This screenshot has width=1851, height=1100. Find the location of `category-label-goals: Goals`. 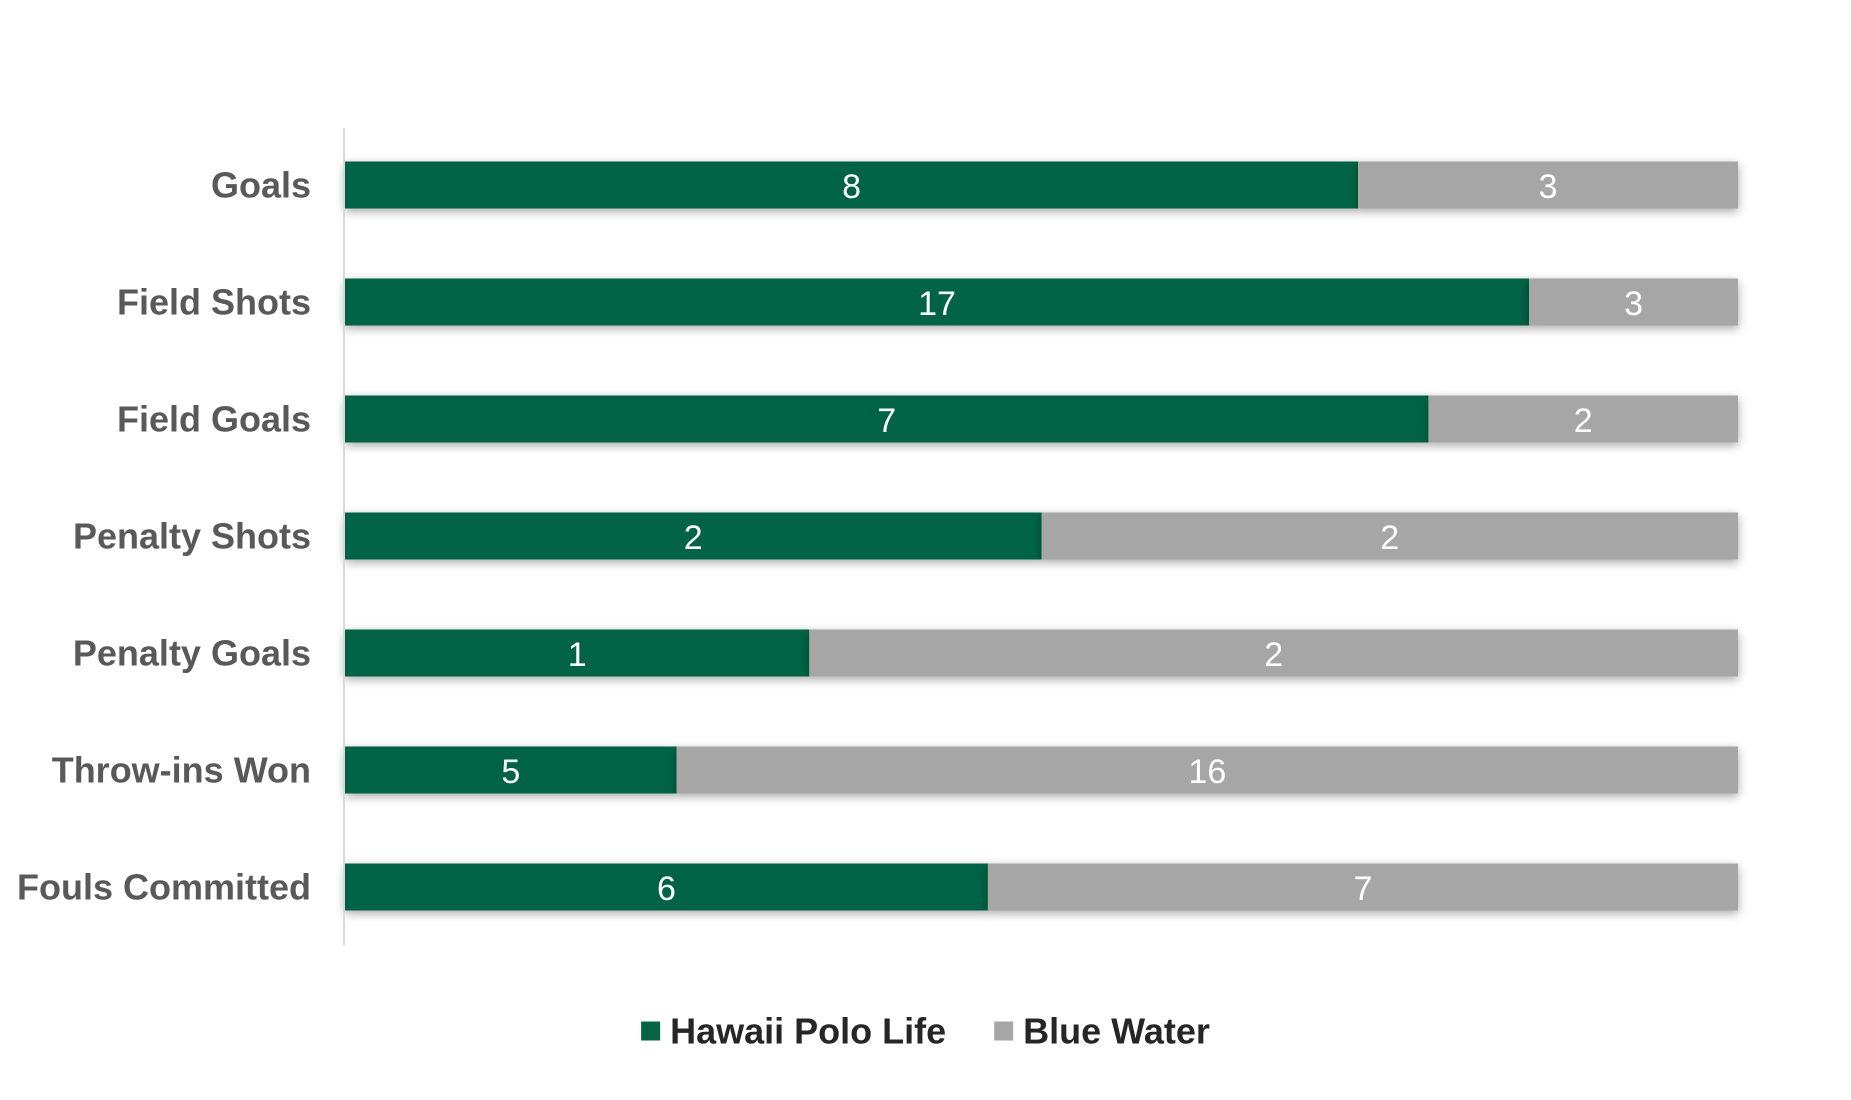

category-label-goals: Goals is located at coordinates (261, 185).